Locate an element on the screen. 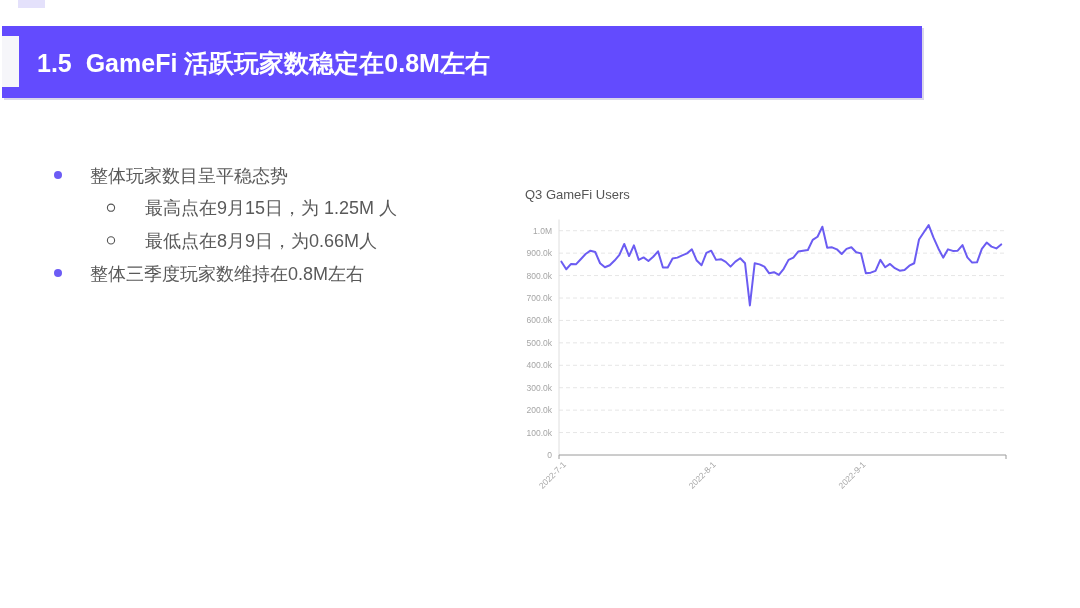 This screenshot has width=1080, height=608. chart-title: Q3 GameFi Users is located at coordinates (577, 194).